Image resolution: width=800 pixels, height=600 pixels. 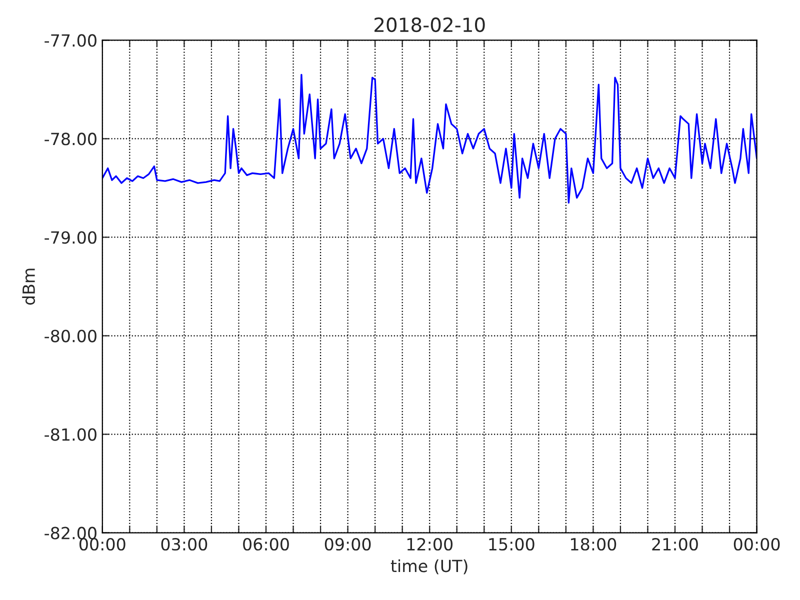 I want to click on y-tick-label: -78.00, so click(x=70, y=139).